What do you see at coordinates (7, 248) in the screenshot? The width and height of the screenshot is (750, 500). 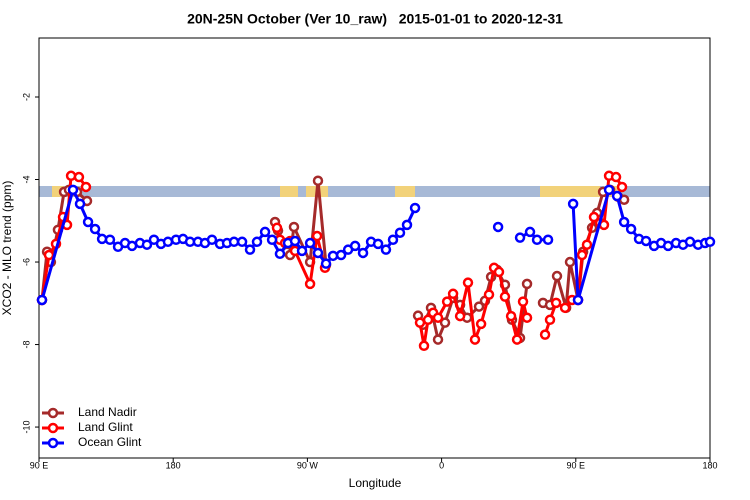 I see `y-axis-label: XCO2 - MLO trend (ppm)` at bounding box center [7, 248].